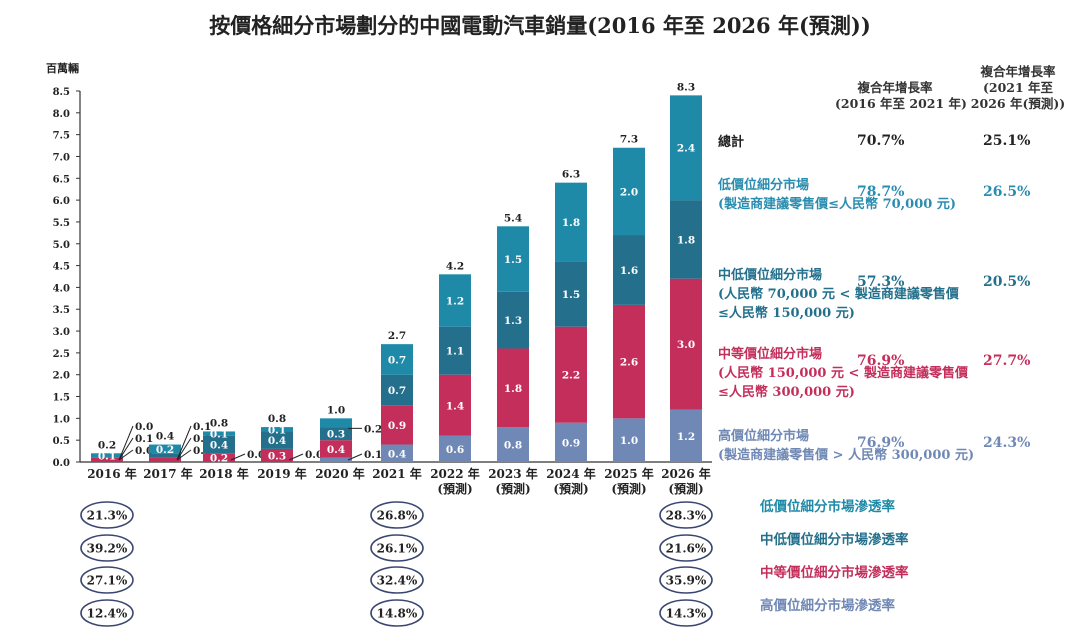 The width and height of the screenshot is (1080, 635). I want to click on x-tick-label: 2021 年, so click(397, 473).